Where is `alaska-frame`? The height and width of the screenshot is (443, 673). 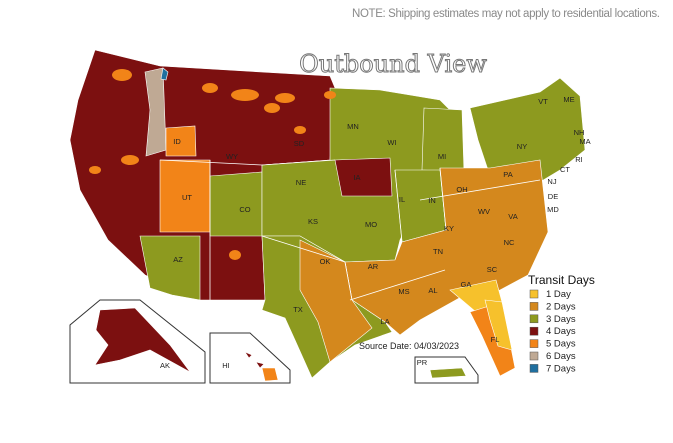
alaska-frame is located at coordinates (137, 341).